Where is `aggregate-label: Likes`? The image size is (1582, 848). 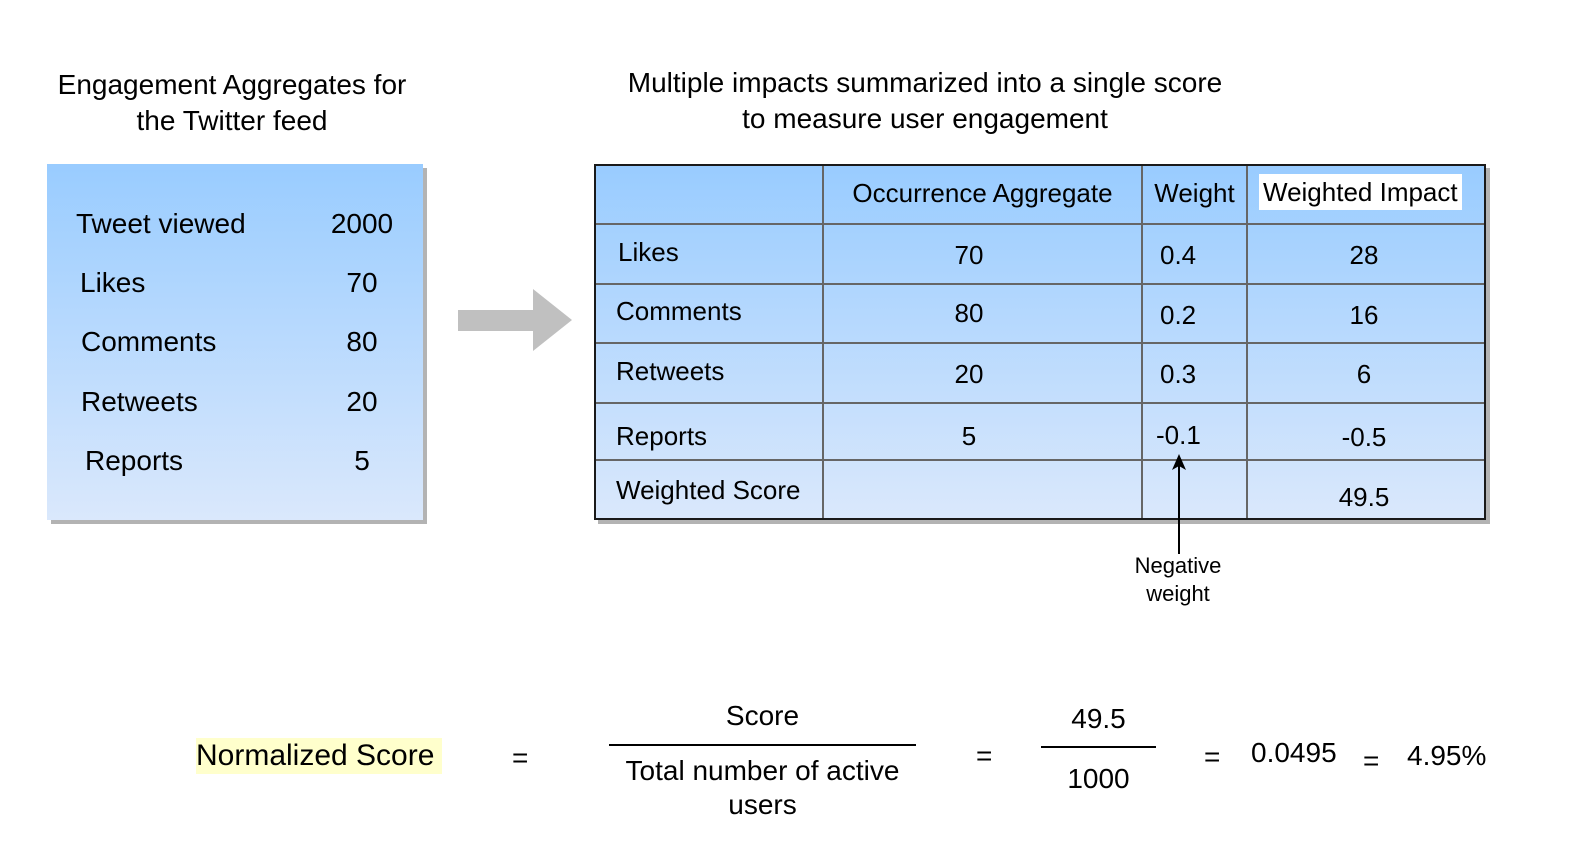 aggregate-label: Likes is located at coordinates (113, 282).